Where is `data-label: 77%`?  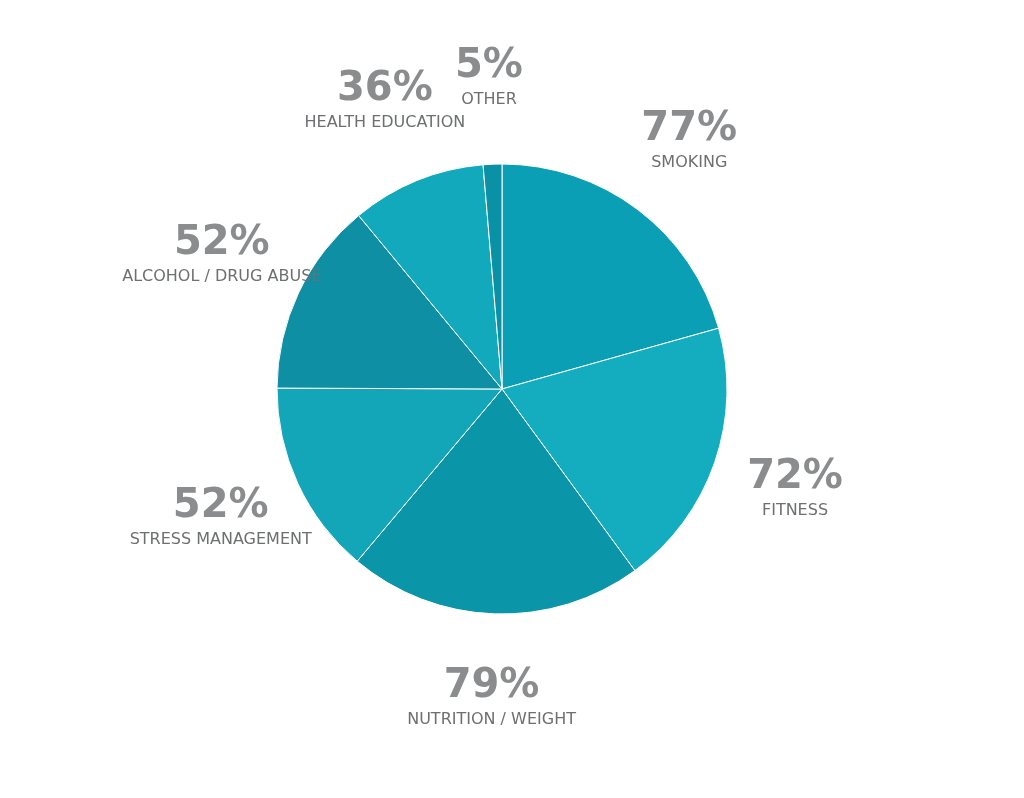
data-label: 77% is located at coordinates (689, 125).